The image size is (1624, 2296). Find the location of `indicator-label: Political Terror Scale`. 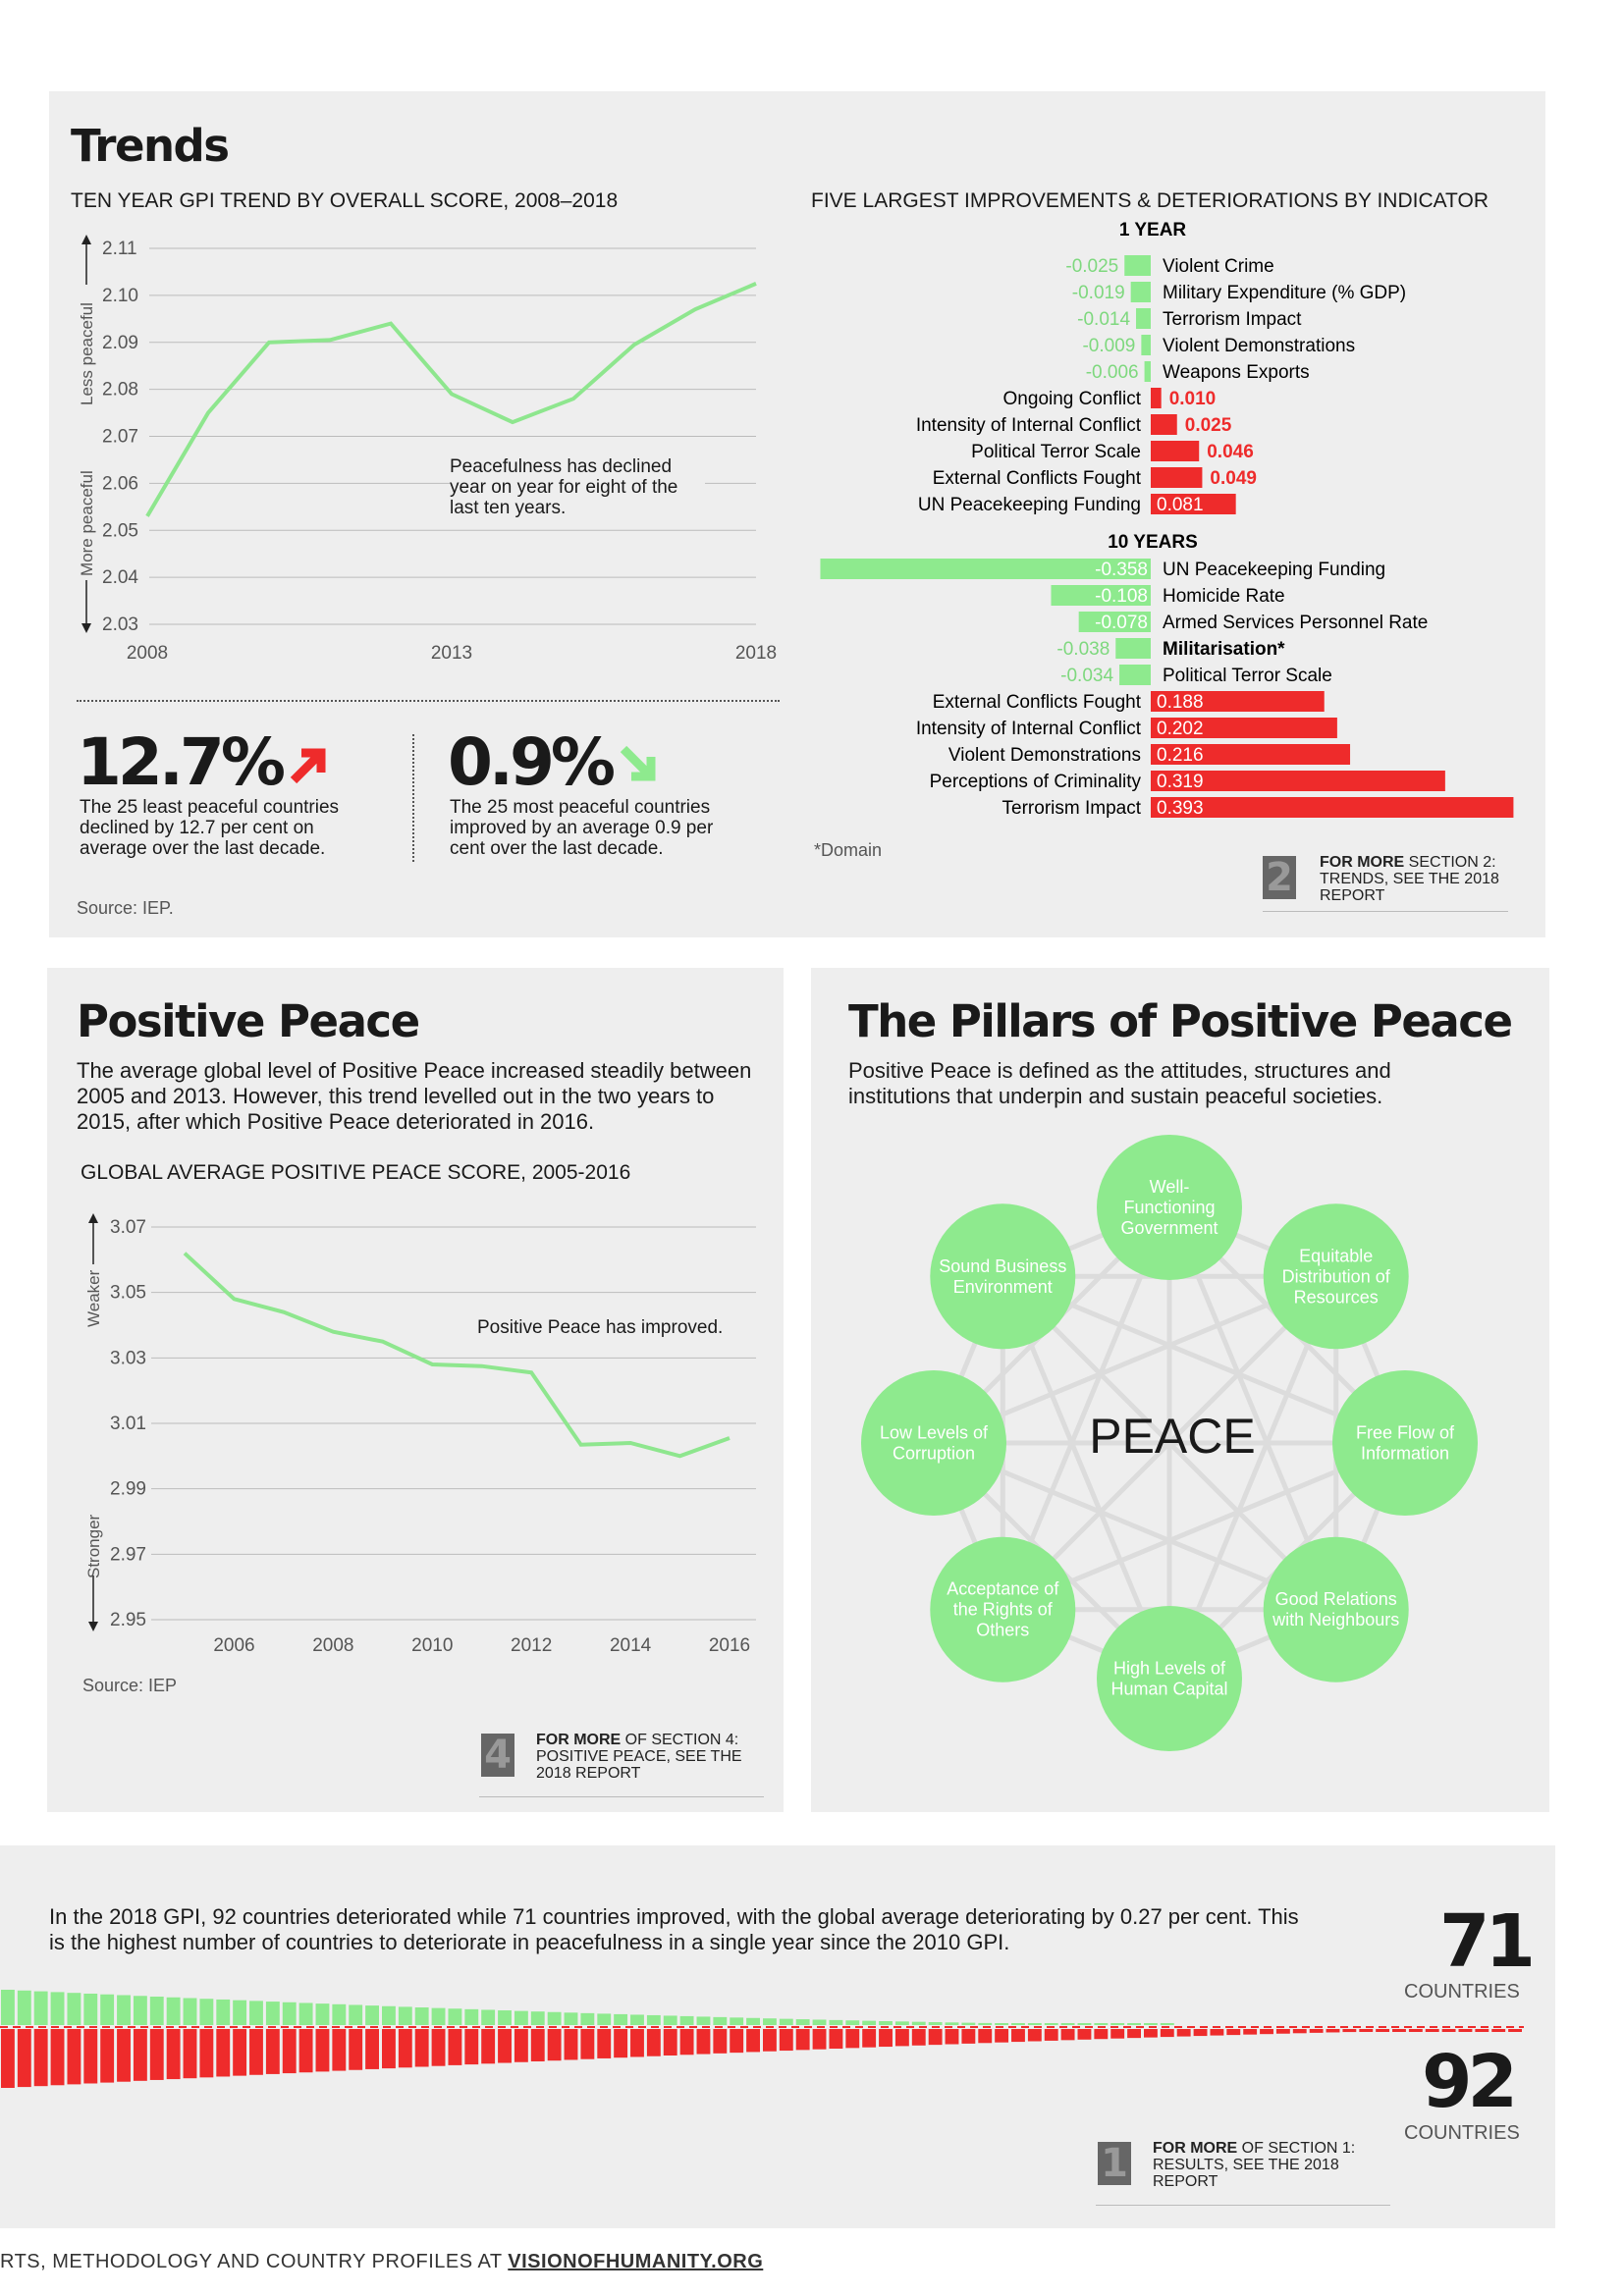

indicator-label: Political Terror Scale is located at coordinates (1247, 676).